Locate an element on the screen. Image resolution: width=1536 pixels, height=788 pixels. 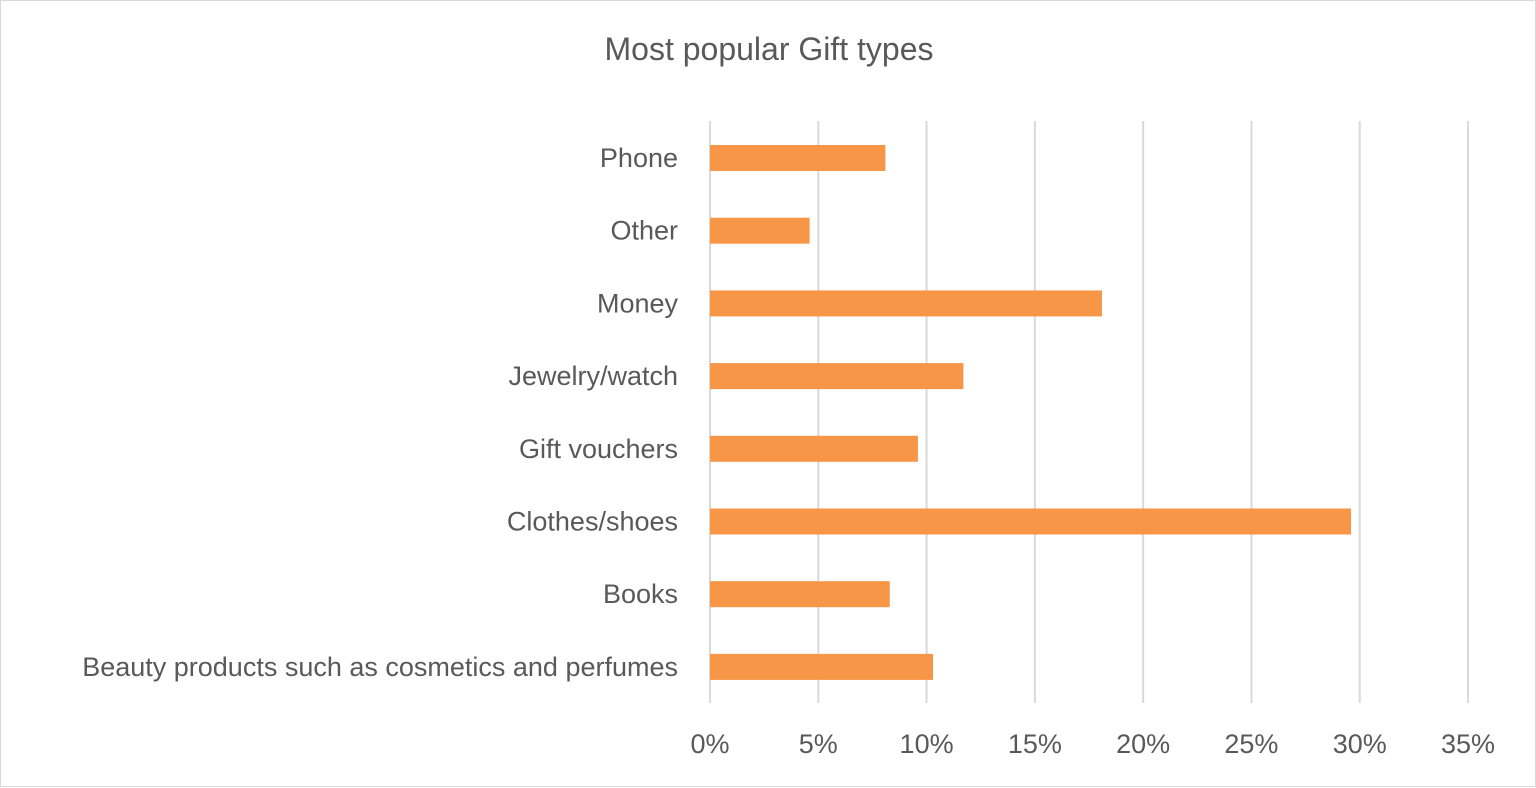
category-label: Jewelry/watch is located at coordinates (593, 376).